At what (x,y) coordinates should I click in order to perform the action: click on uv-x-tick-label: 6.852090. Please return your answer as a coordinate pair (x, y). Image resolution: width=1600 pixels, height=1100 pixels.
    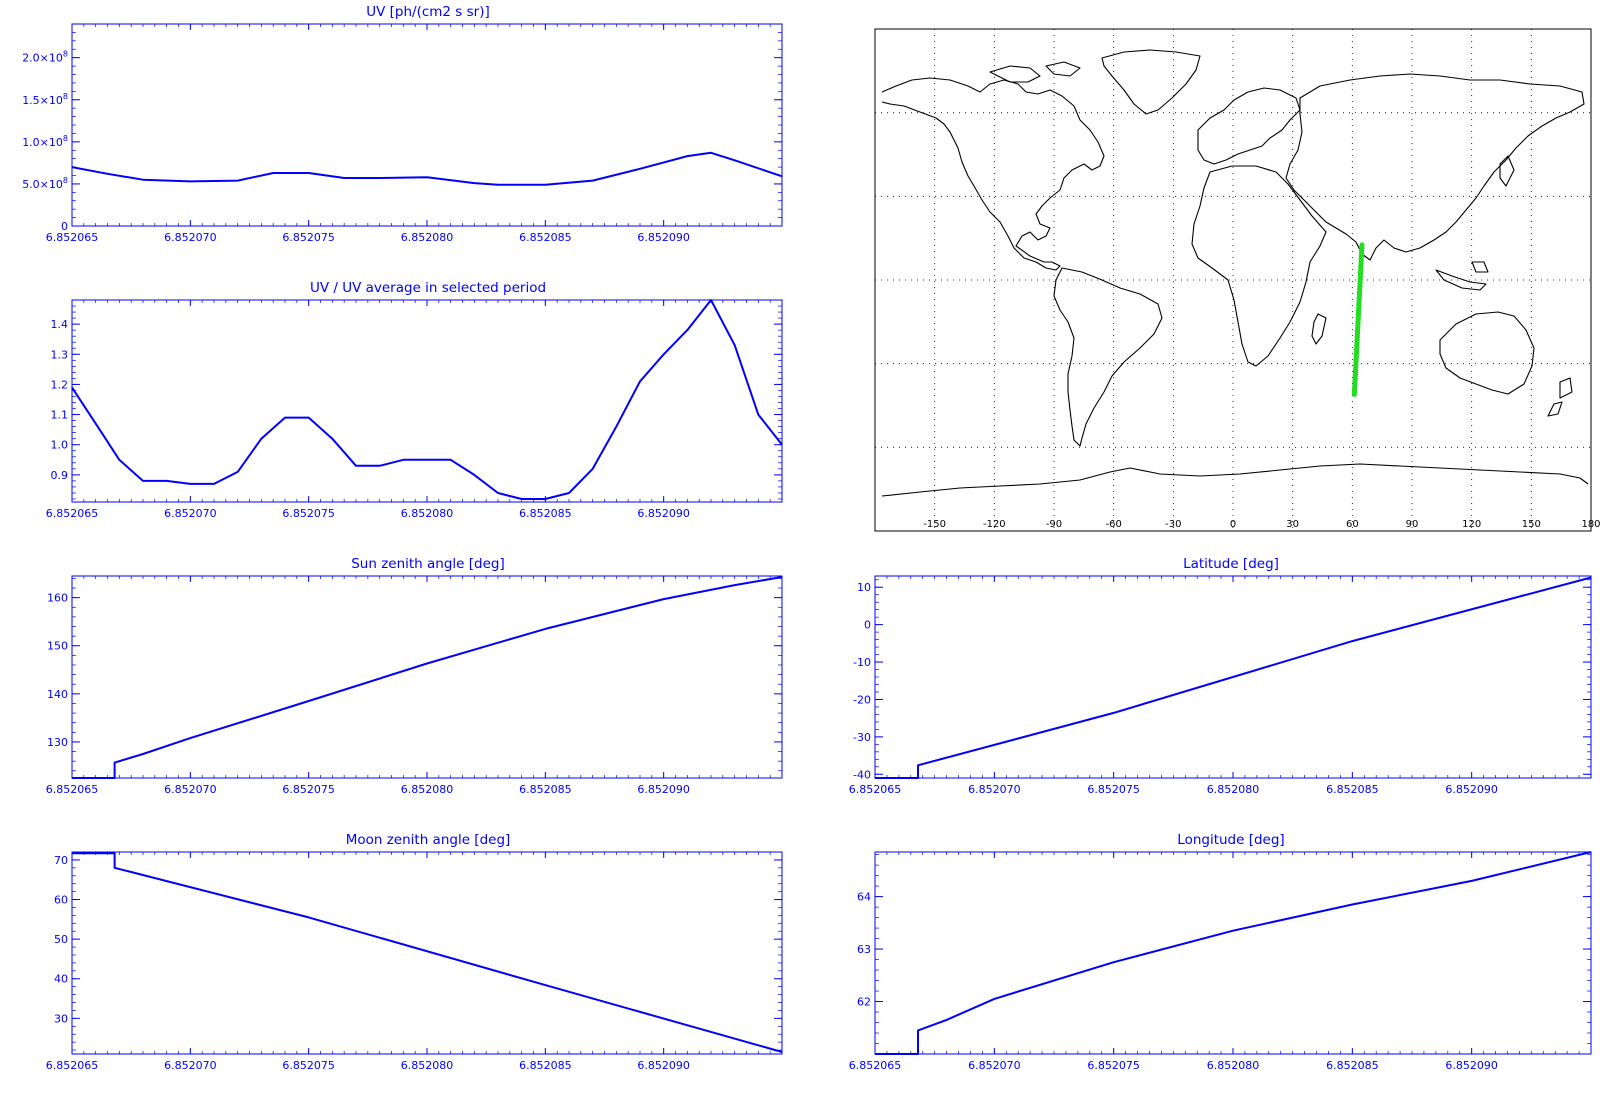
    Looking at the image, I should click on (663, 237).